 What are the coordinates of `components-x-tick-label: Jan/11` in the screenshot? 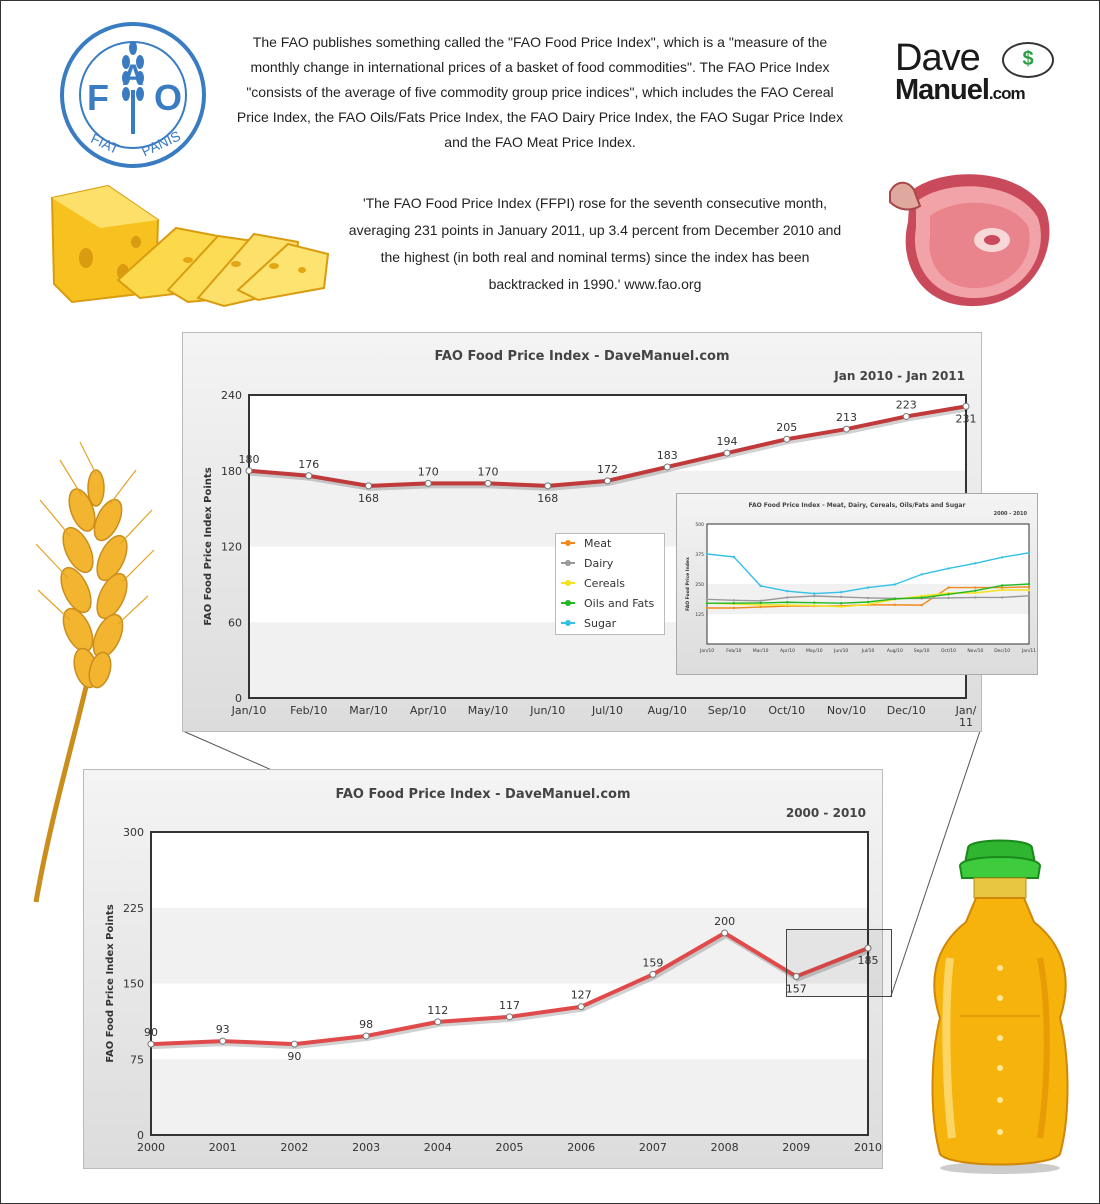 It's located at (1028, 651).